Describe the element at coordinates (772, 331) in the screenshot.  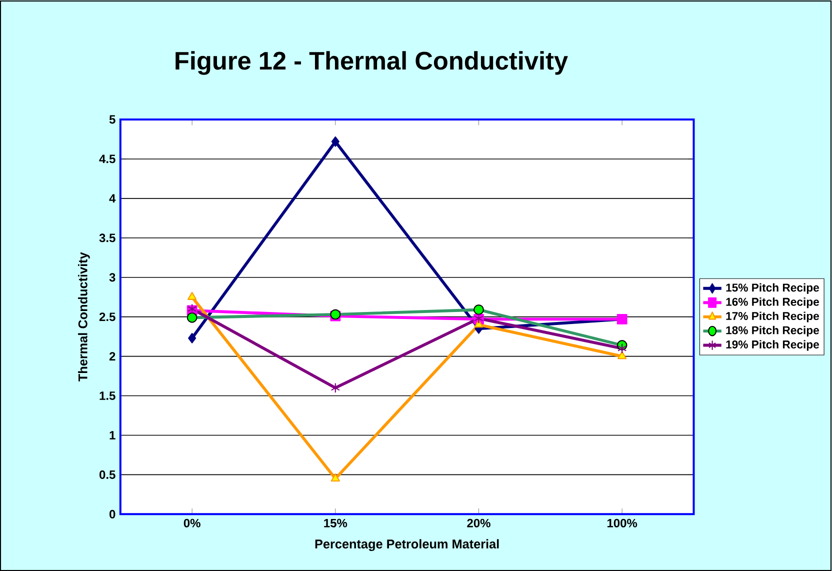
I see `legend-label: 18% Pitch Recipe` at that location.